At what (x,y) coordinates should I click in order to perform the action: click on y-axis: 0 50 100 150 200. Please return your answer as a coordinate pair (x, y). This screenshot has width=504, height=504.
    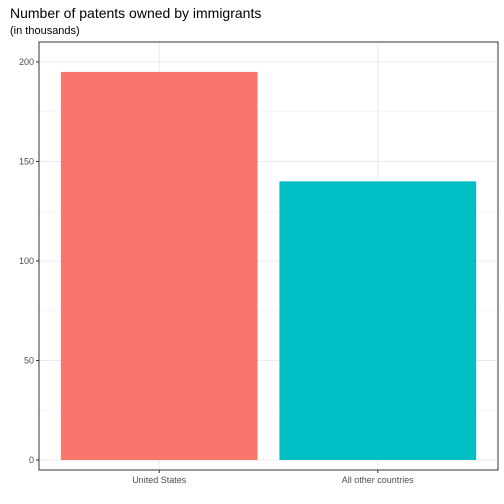
    Looking at the image, I should click on (29, 261).